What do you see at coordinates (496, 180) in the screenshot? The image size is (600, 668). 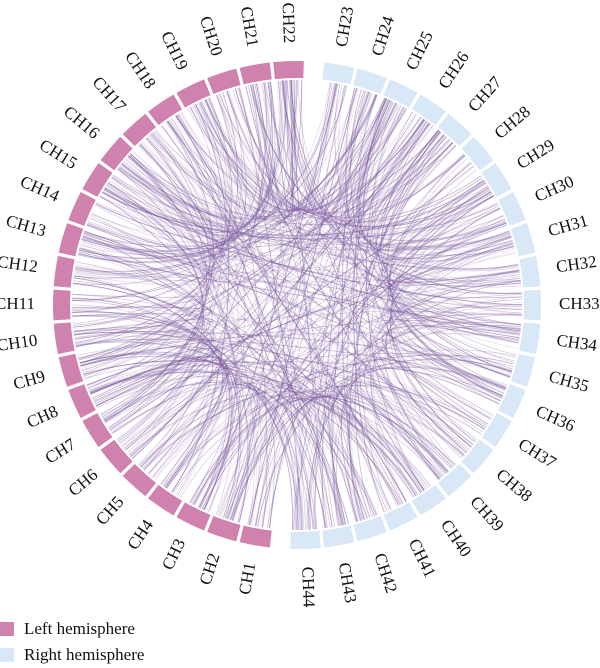 I see `segment-ch29` at bounding box center [496, 180].